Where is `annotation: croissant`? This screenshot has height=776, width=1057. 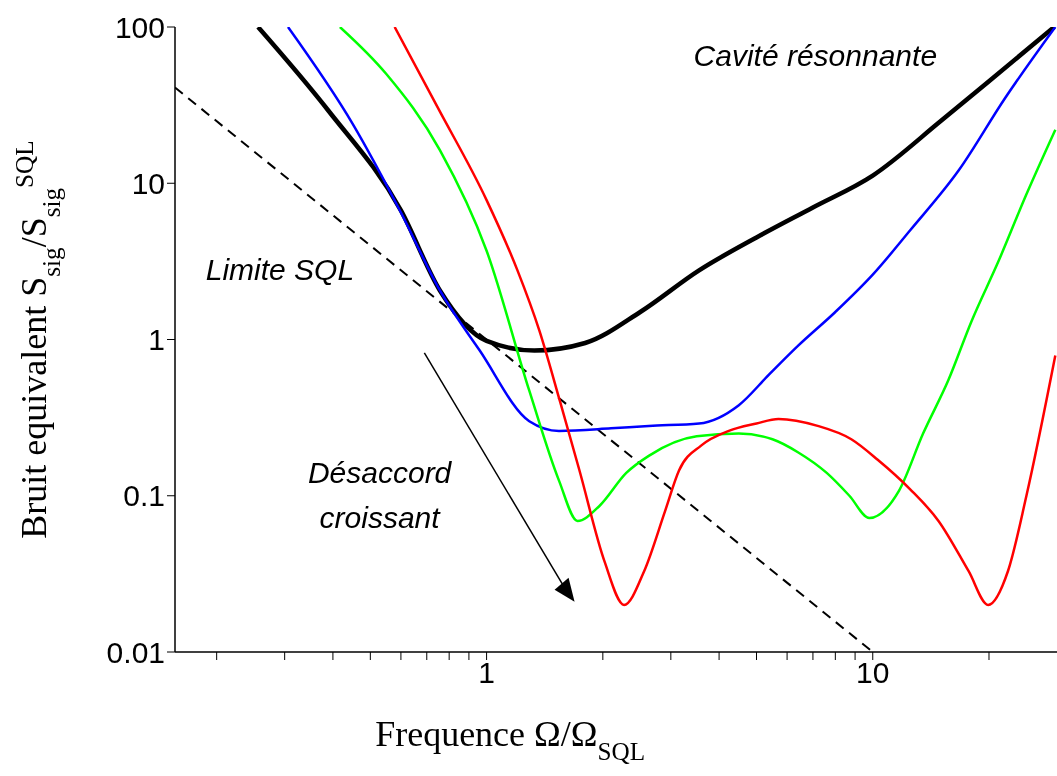
annotation: croissant is located at coordinates (380, 518).